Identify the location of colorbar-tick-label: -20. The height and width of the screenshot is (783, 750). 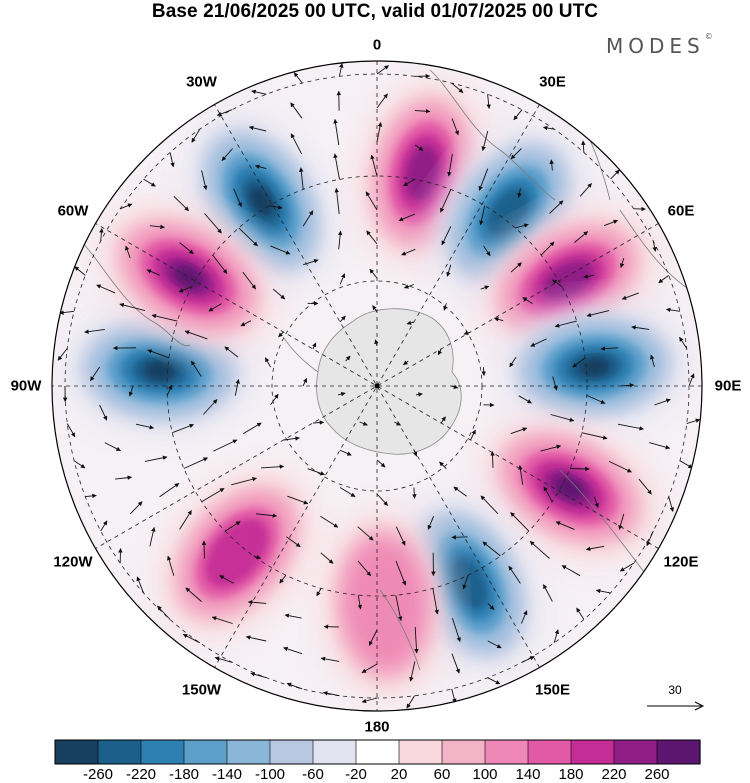
(356, 774).